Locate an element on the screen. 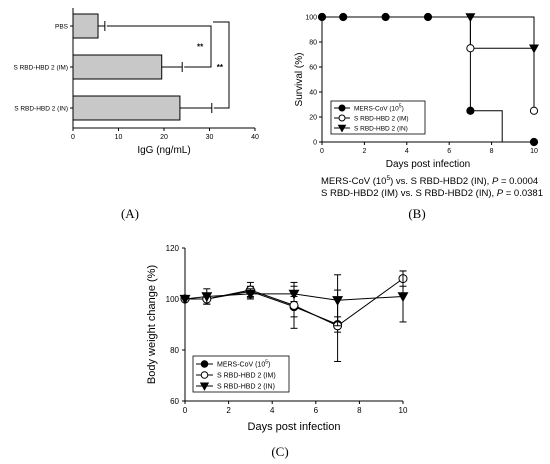 The height and width of the screenshot is (464, 550). category-label: PBS is located at coordinates (62, 27).